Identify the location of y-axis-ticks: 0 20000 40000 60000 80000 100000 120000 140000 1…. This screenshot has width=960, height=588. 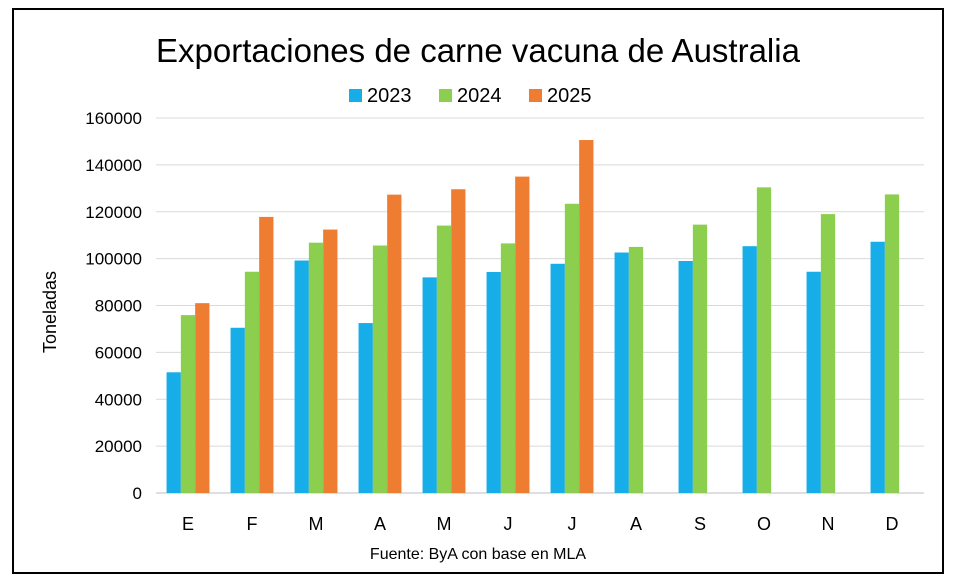
(113, 306).